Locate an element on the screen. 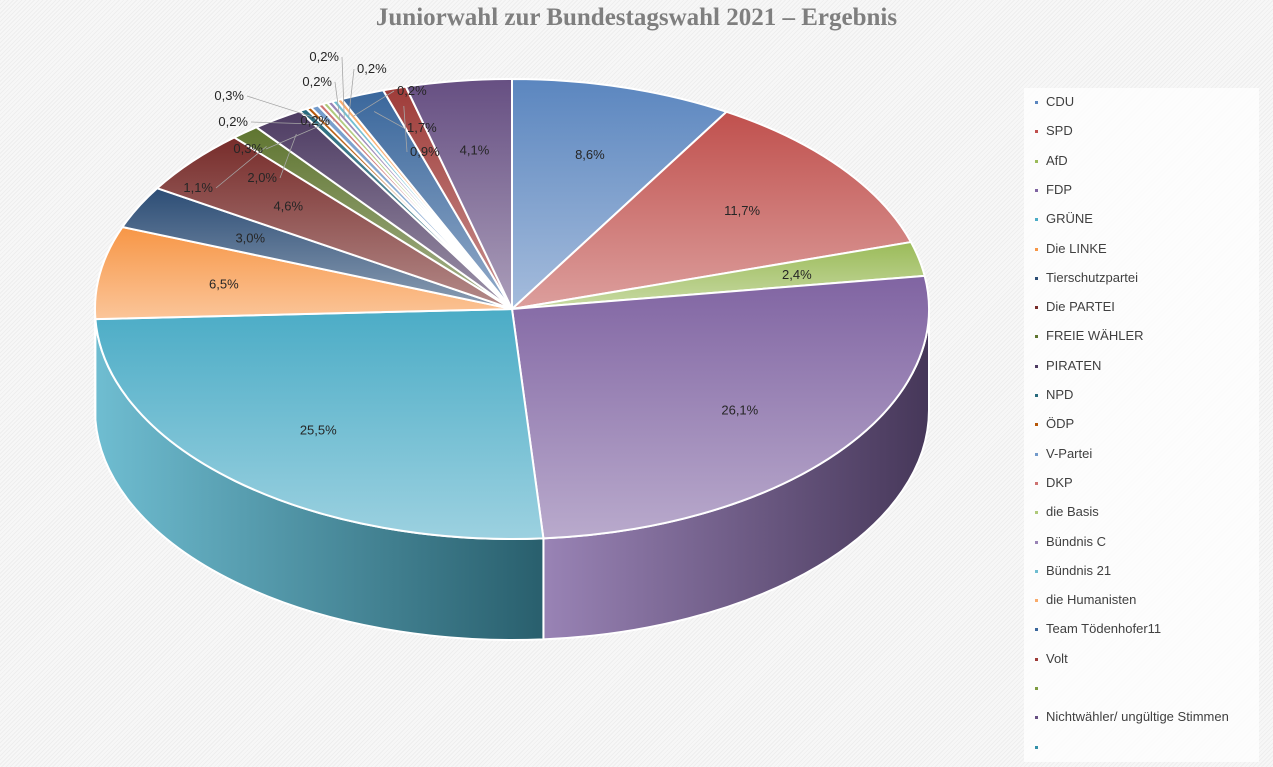 This screenshot has width=1273, height=767. data-label-v-partei: 0,3% is located at coordinates (229, 95).